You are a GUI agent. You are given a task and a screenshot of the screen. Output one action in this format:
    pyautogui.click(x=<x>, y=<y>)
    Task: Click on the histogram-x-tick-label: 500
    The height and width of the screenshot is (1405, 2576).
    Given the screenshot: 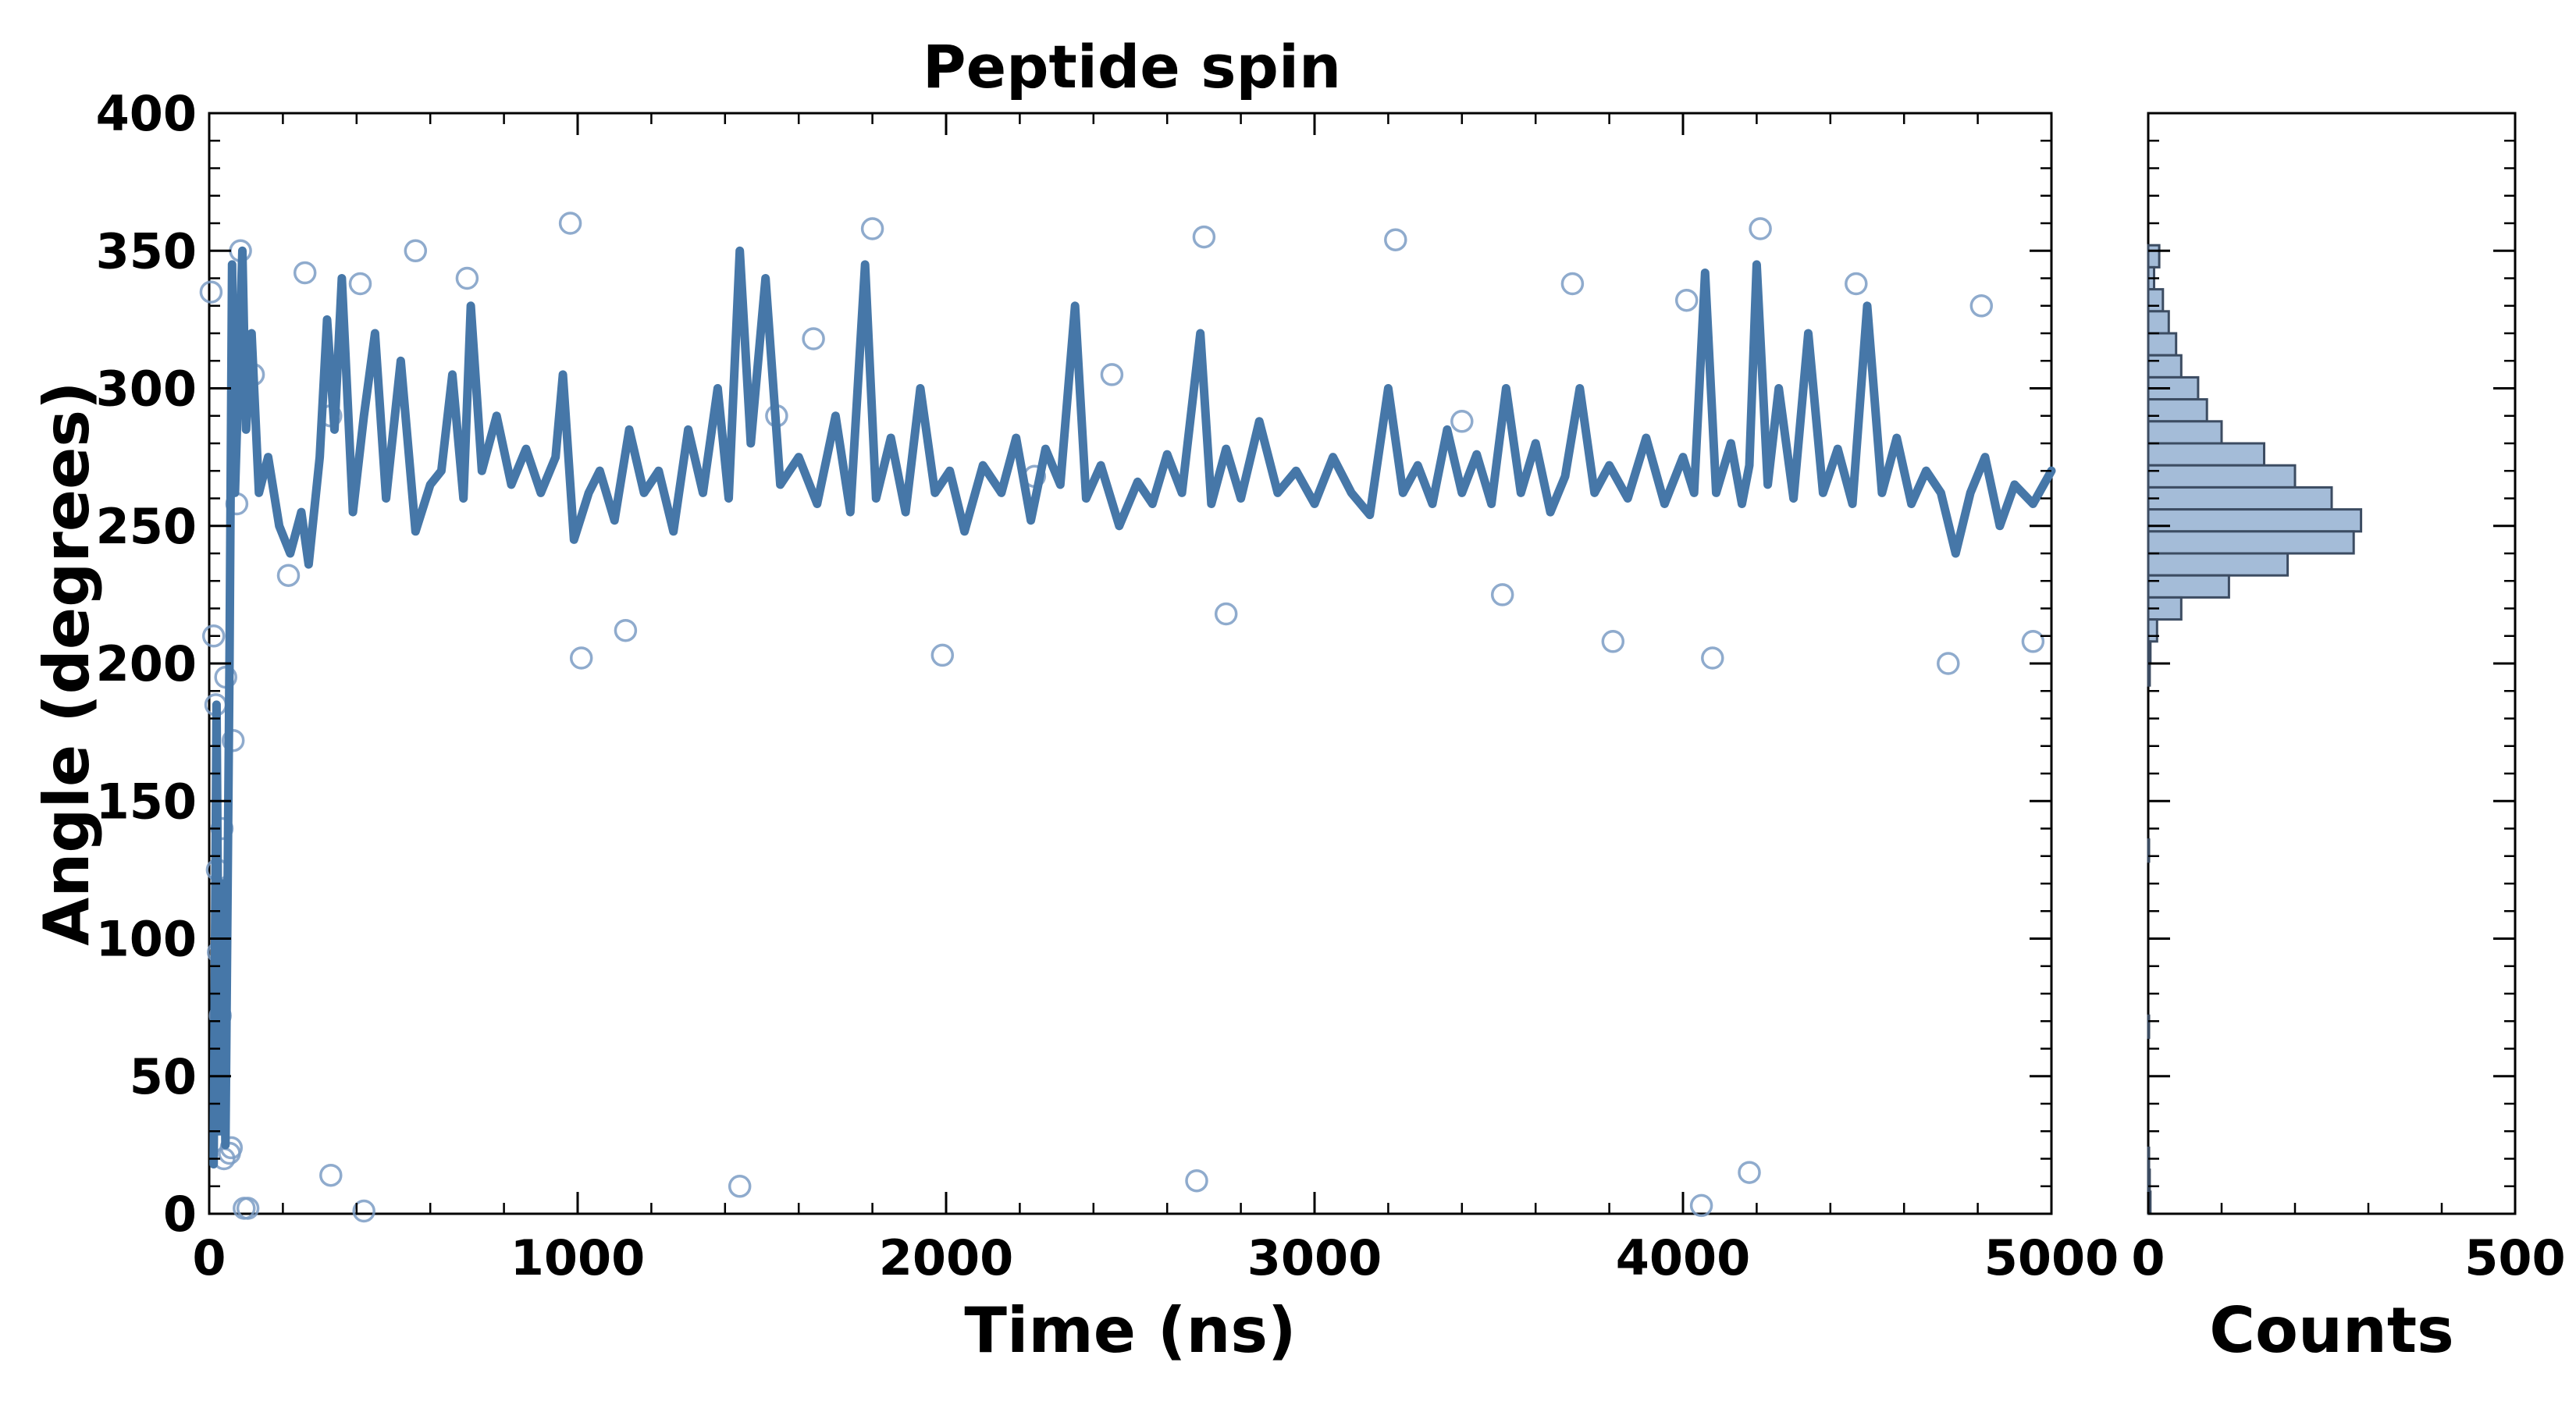 What is the action you would take?
    pyautogui.click(x=2514, y=1257)
    